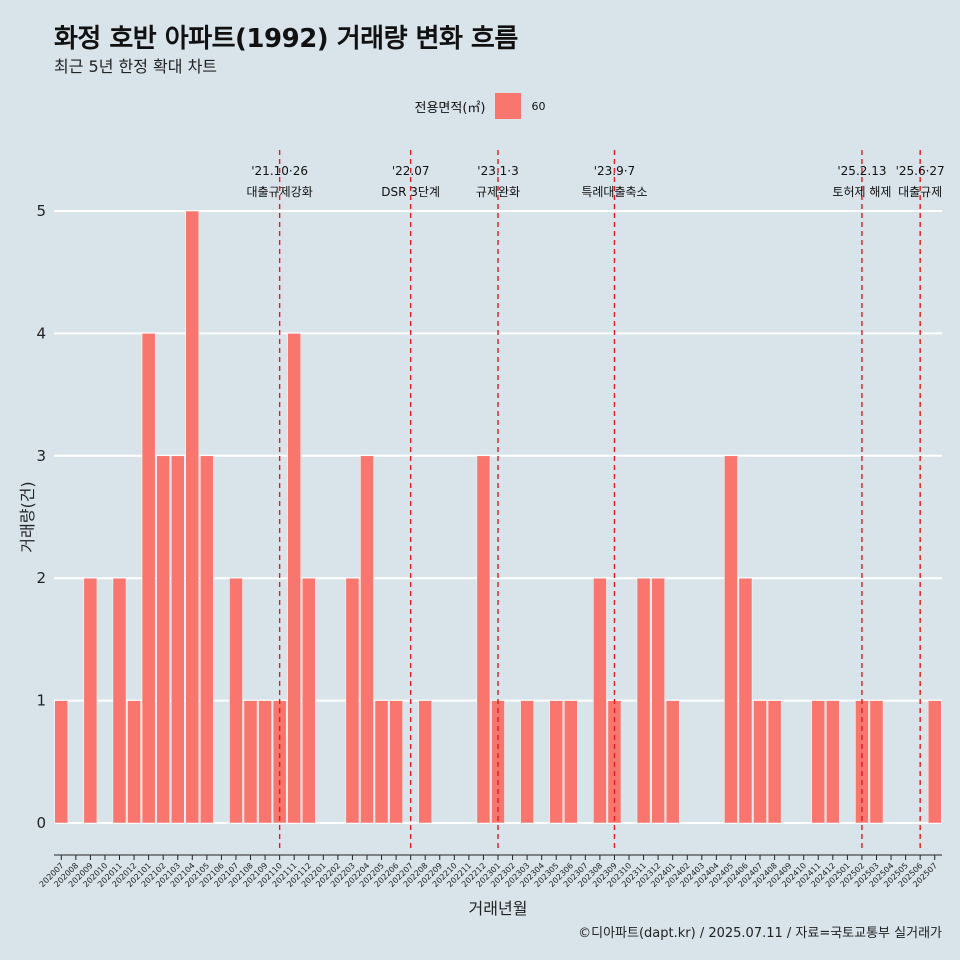 This screenshot has height=960, width=960. What do you see at coordinates (411, 171) in the screenshot?
I see `event-date-label: '22.07` at bounding box center [411, 171].